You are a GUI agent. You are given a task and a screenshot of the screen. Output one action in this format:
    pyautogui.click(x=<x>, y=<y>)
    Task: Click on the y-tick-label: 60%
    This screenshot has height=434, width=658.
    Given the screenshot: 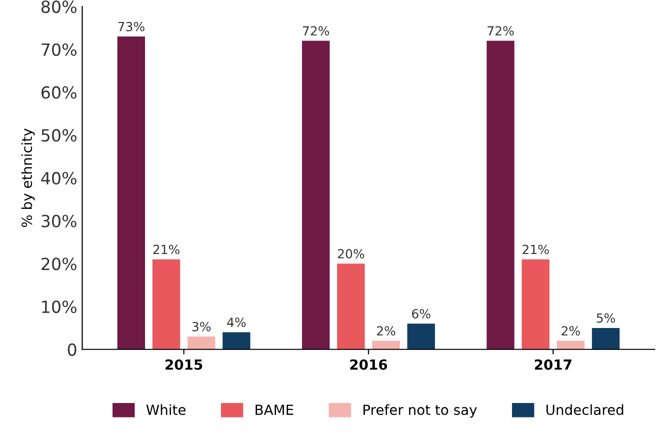 What is the action you would take?
    pyautogui.click(x=59, y=92)
    